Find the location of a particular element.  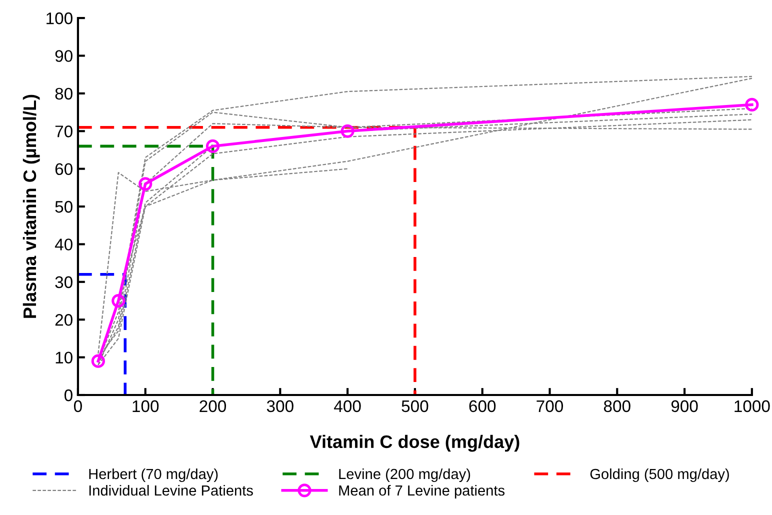

x-tick-label: 800 is located at coordinates (617, 406).